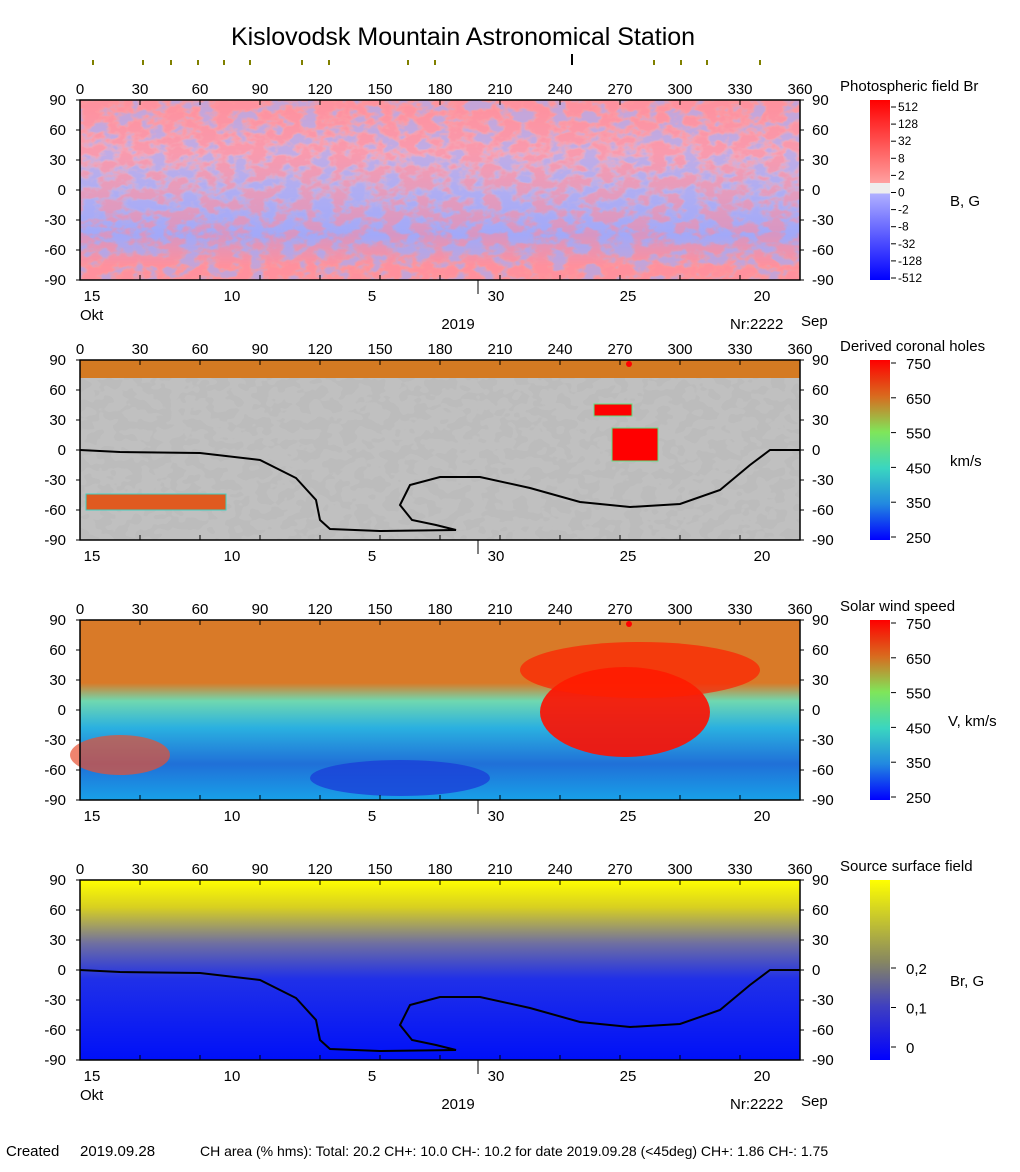 This screenshot has width=1020, height=1172. I want to click on colorbar-unit: Br, G, so click(967, 981).